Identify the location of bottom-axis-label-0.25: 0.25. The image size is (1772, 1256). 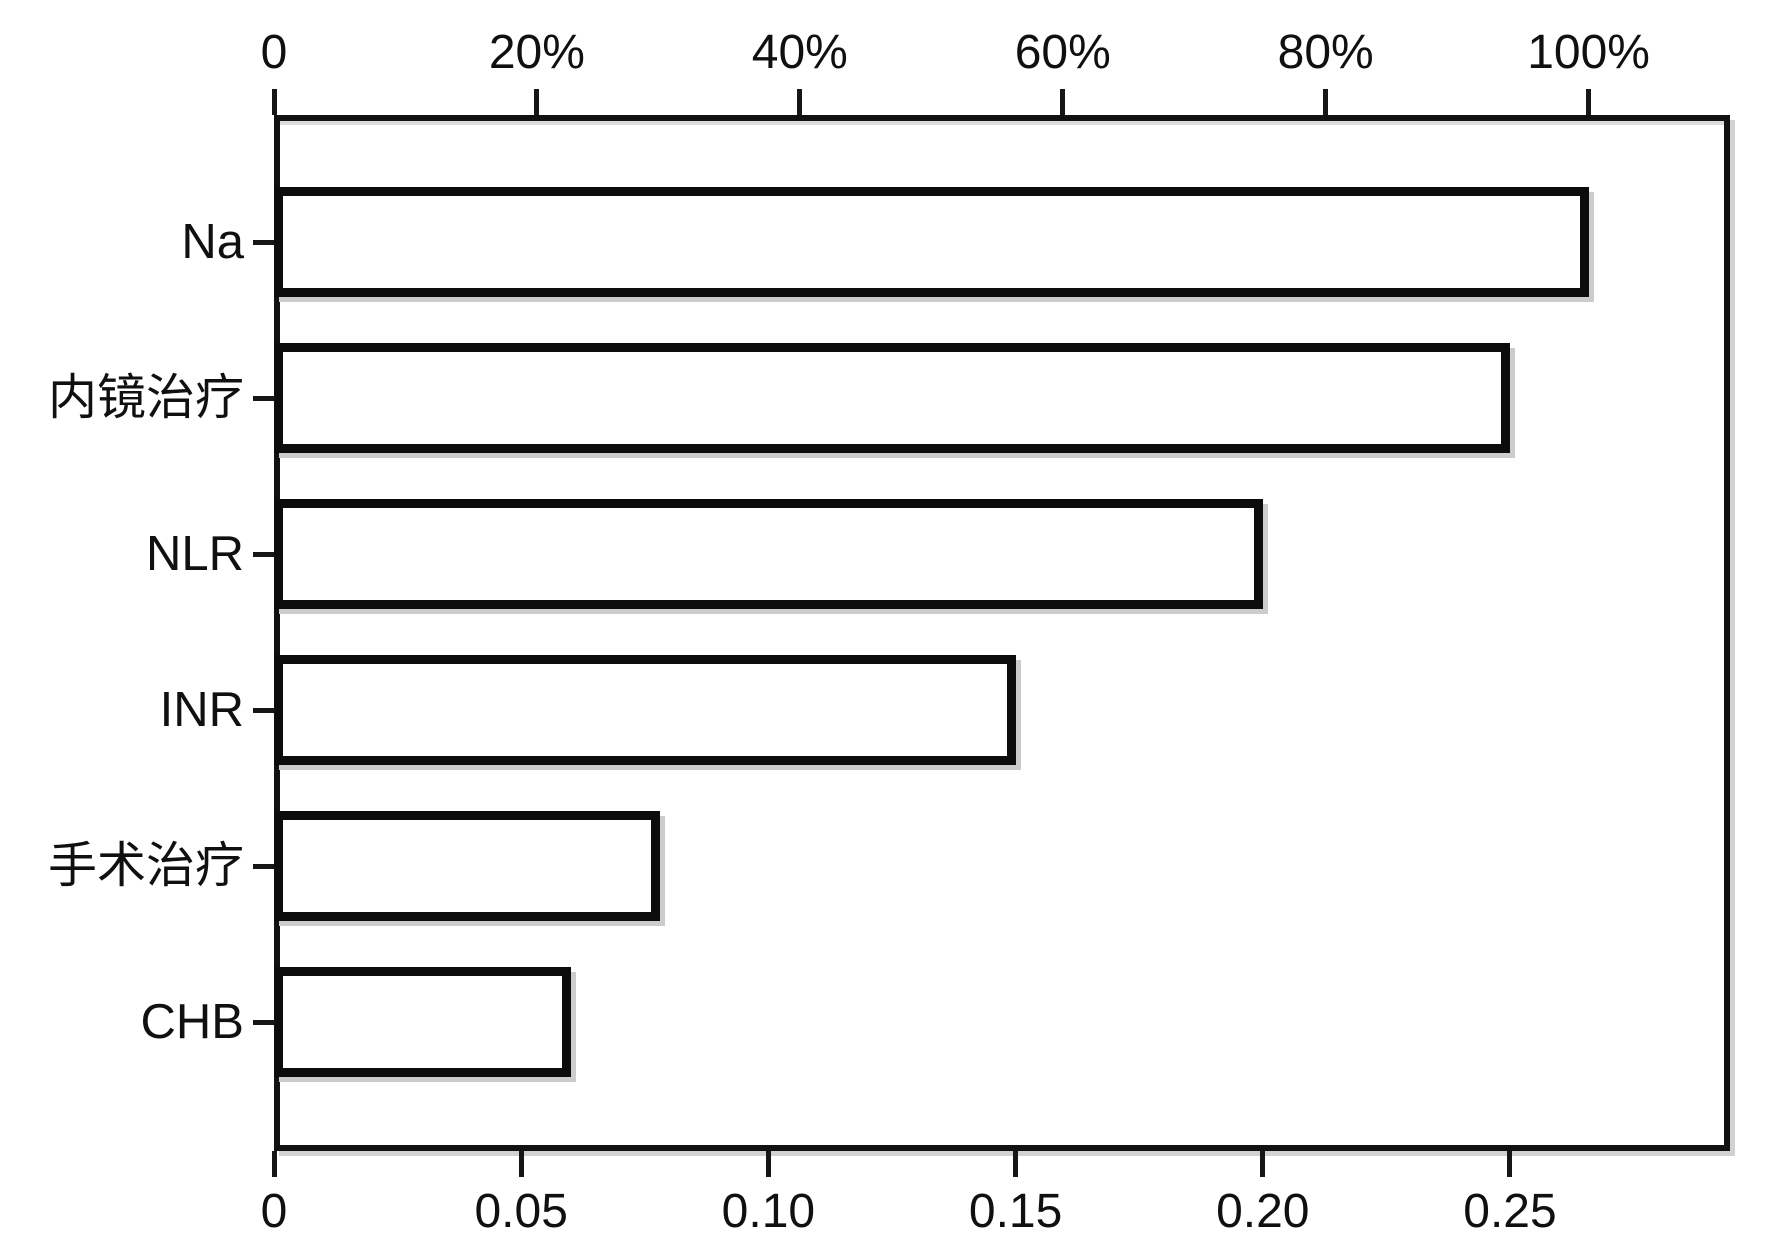
(1510, 1211).